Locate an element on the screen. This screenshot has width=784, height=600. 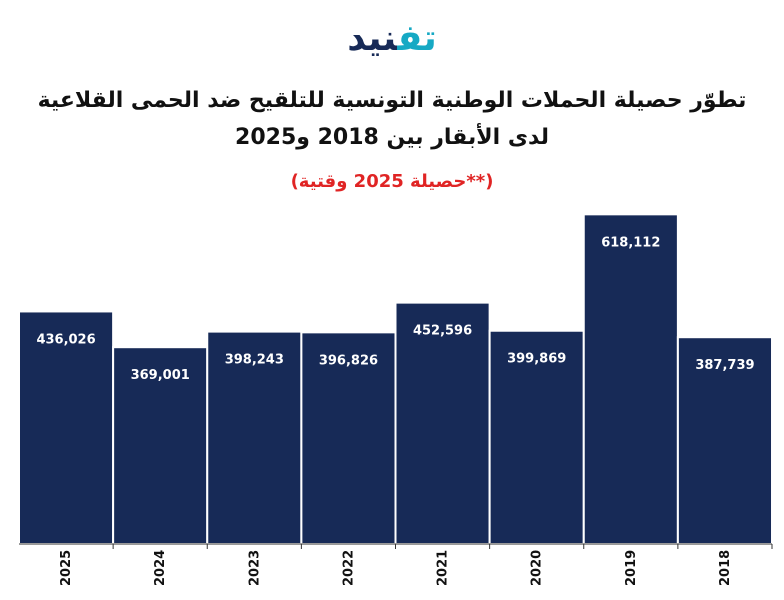
bar-2024 is located at coordinates (160, 446).